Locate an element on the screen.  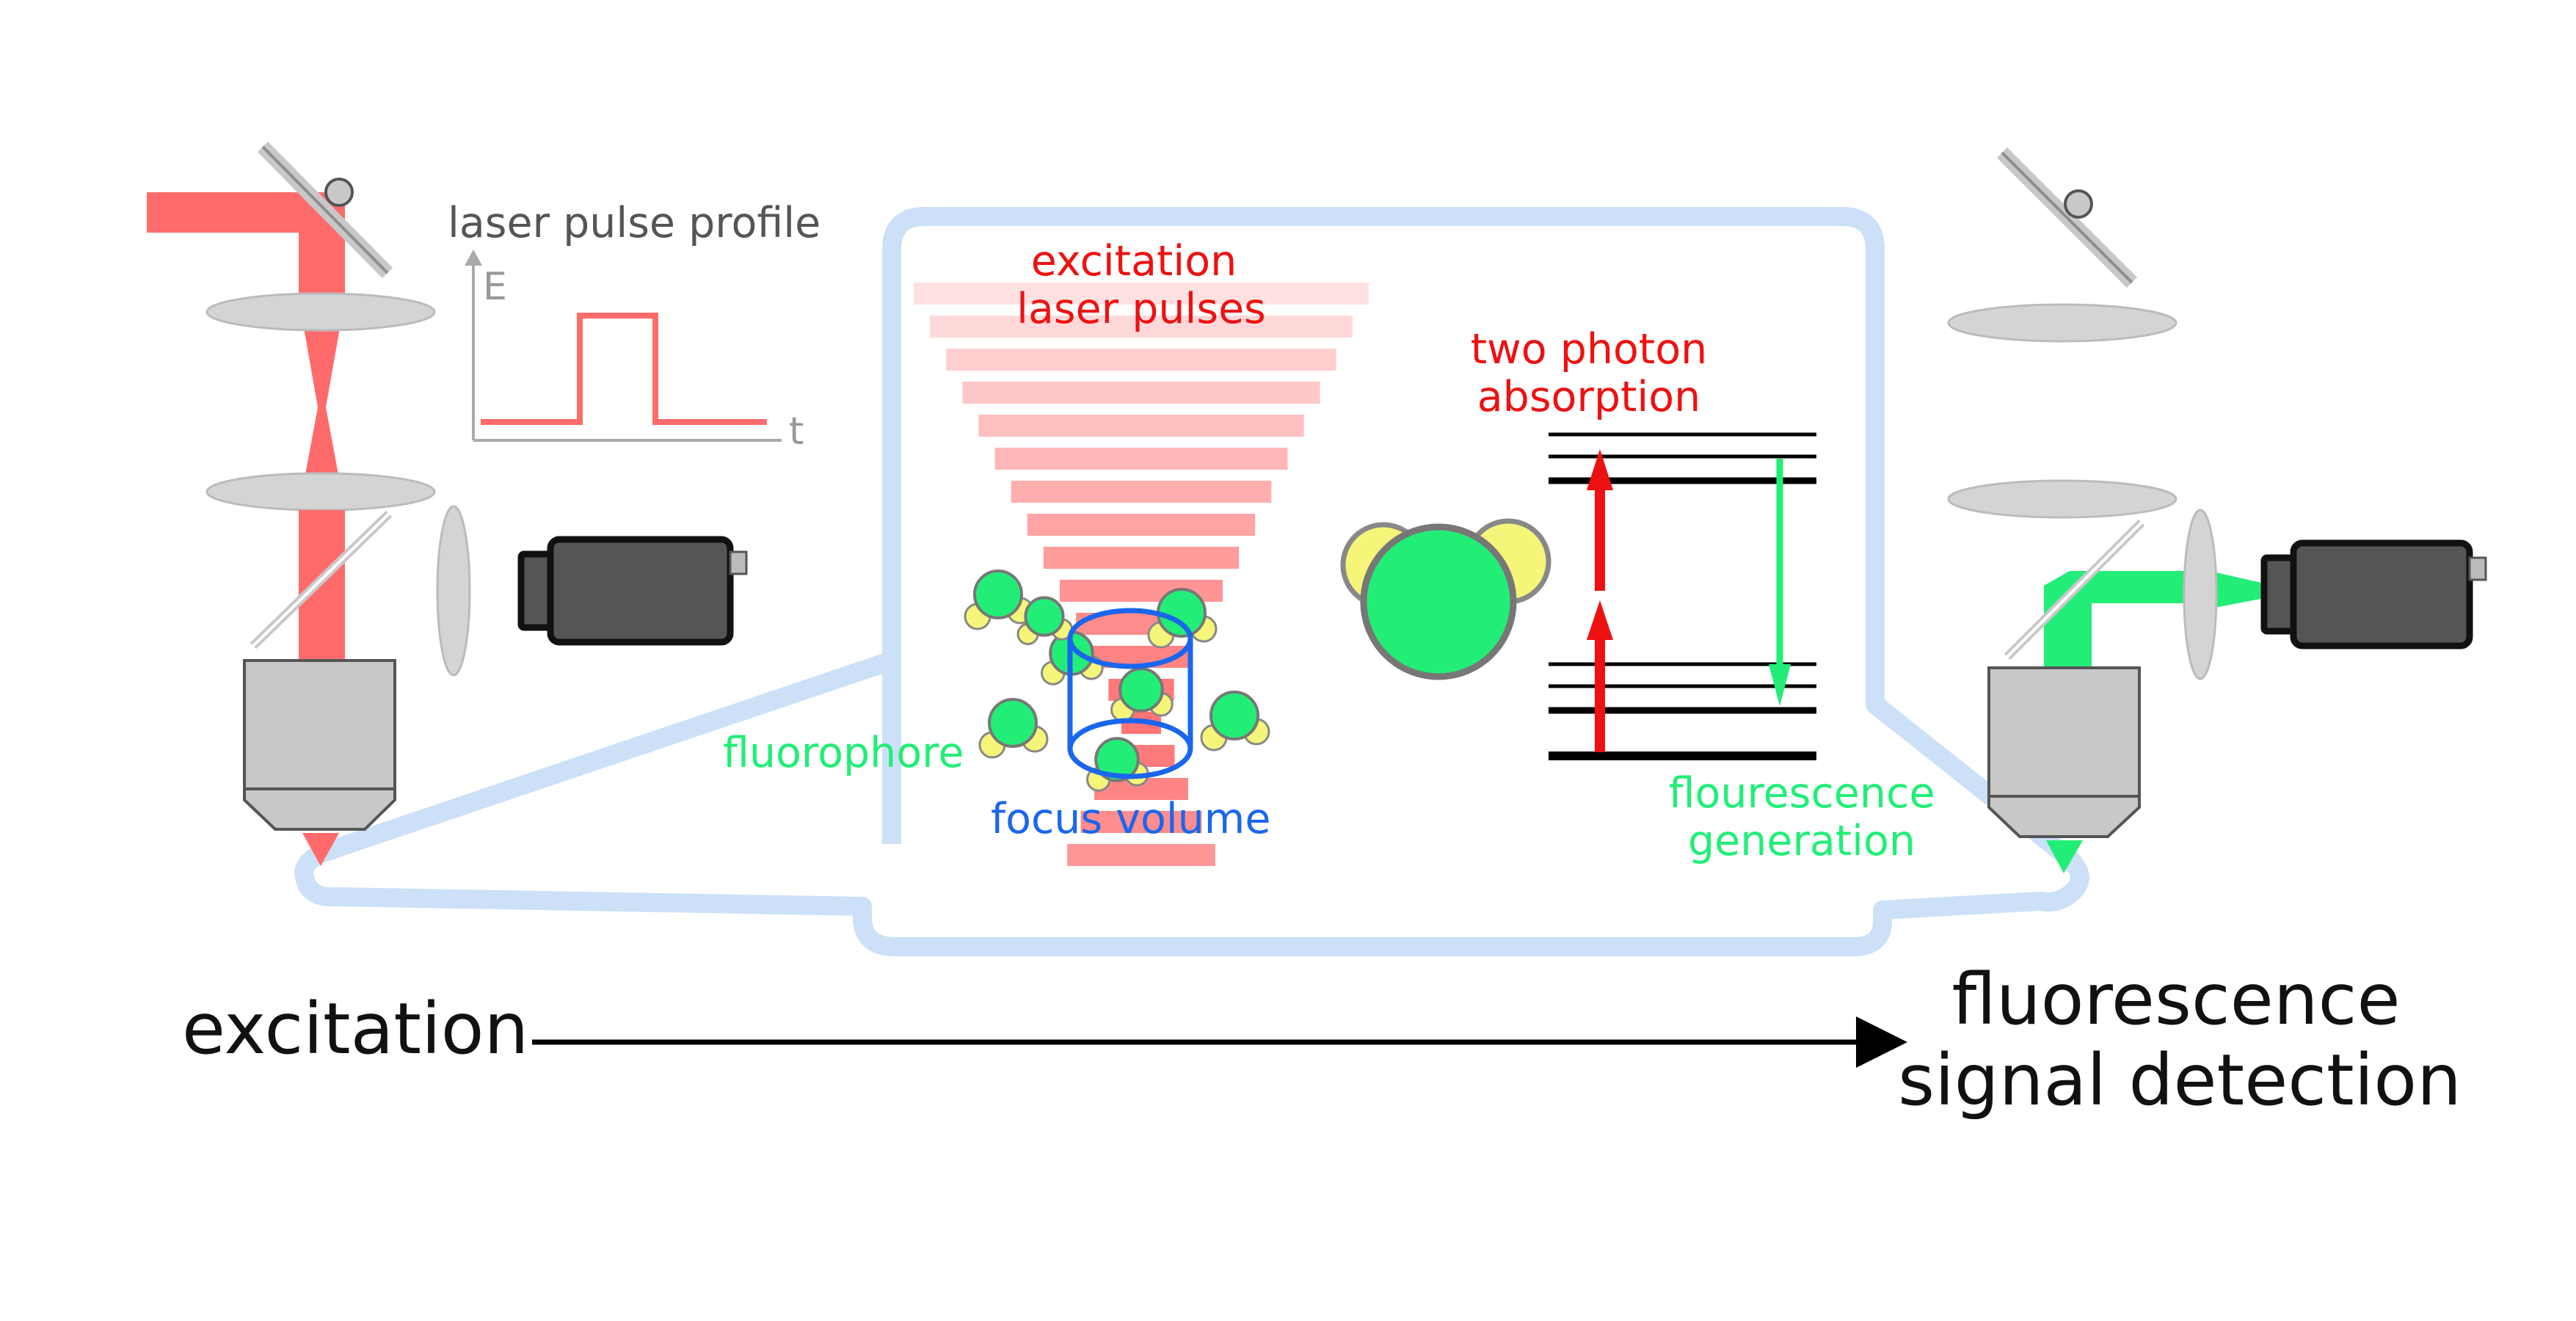
tube-lens-right is located at coordinates (2062, 499).